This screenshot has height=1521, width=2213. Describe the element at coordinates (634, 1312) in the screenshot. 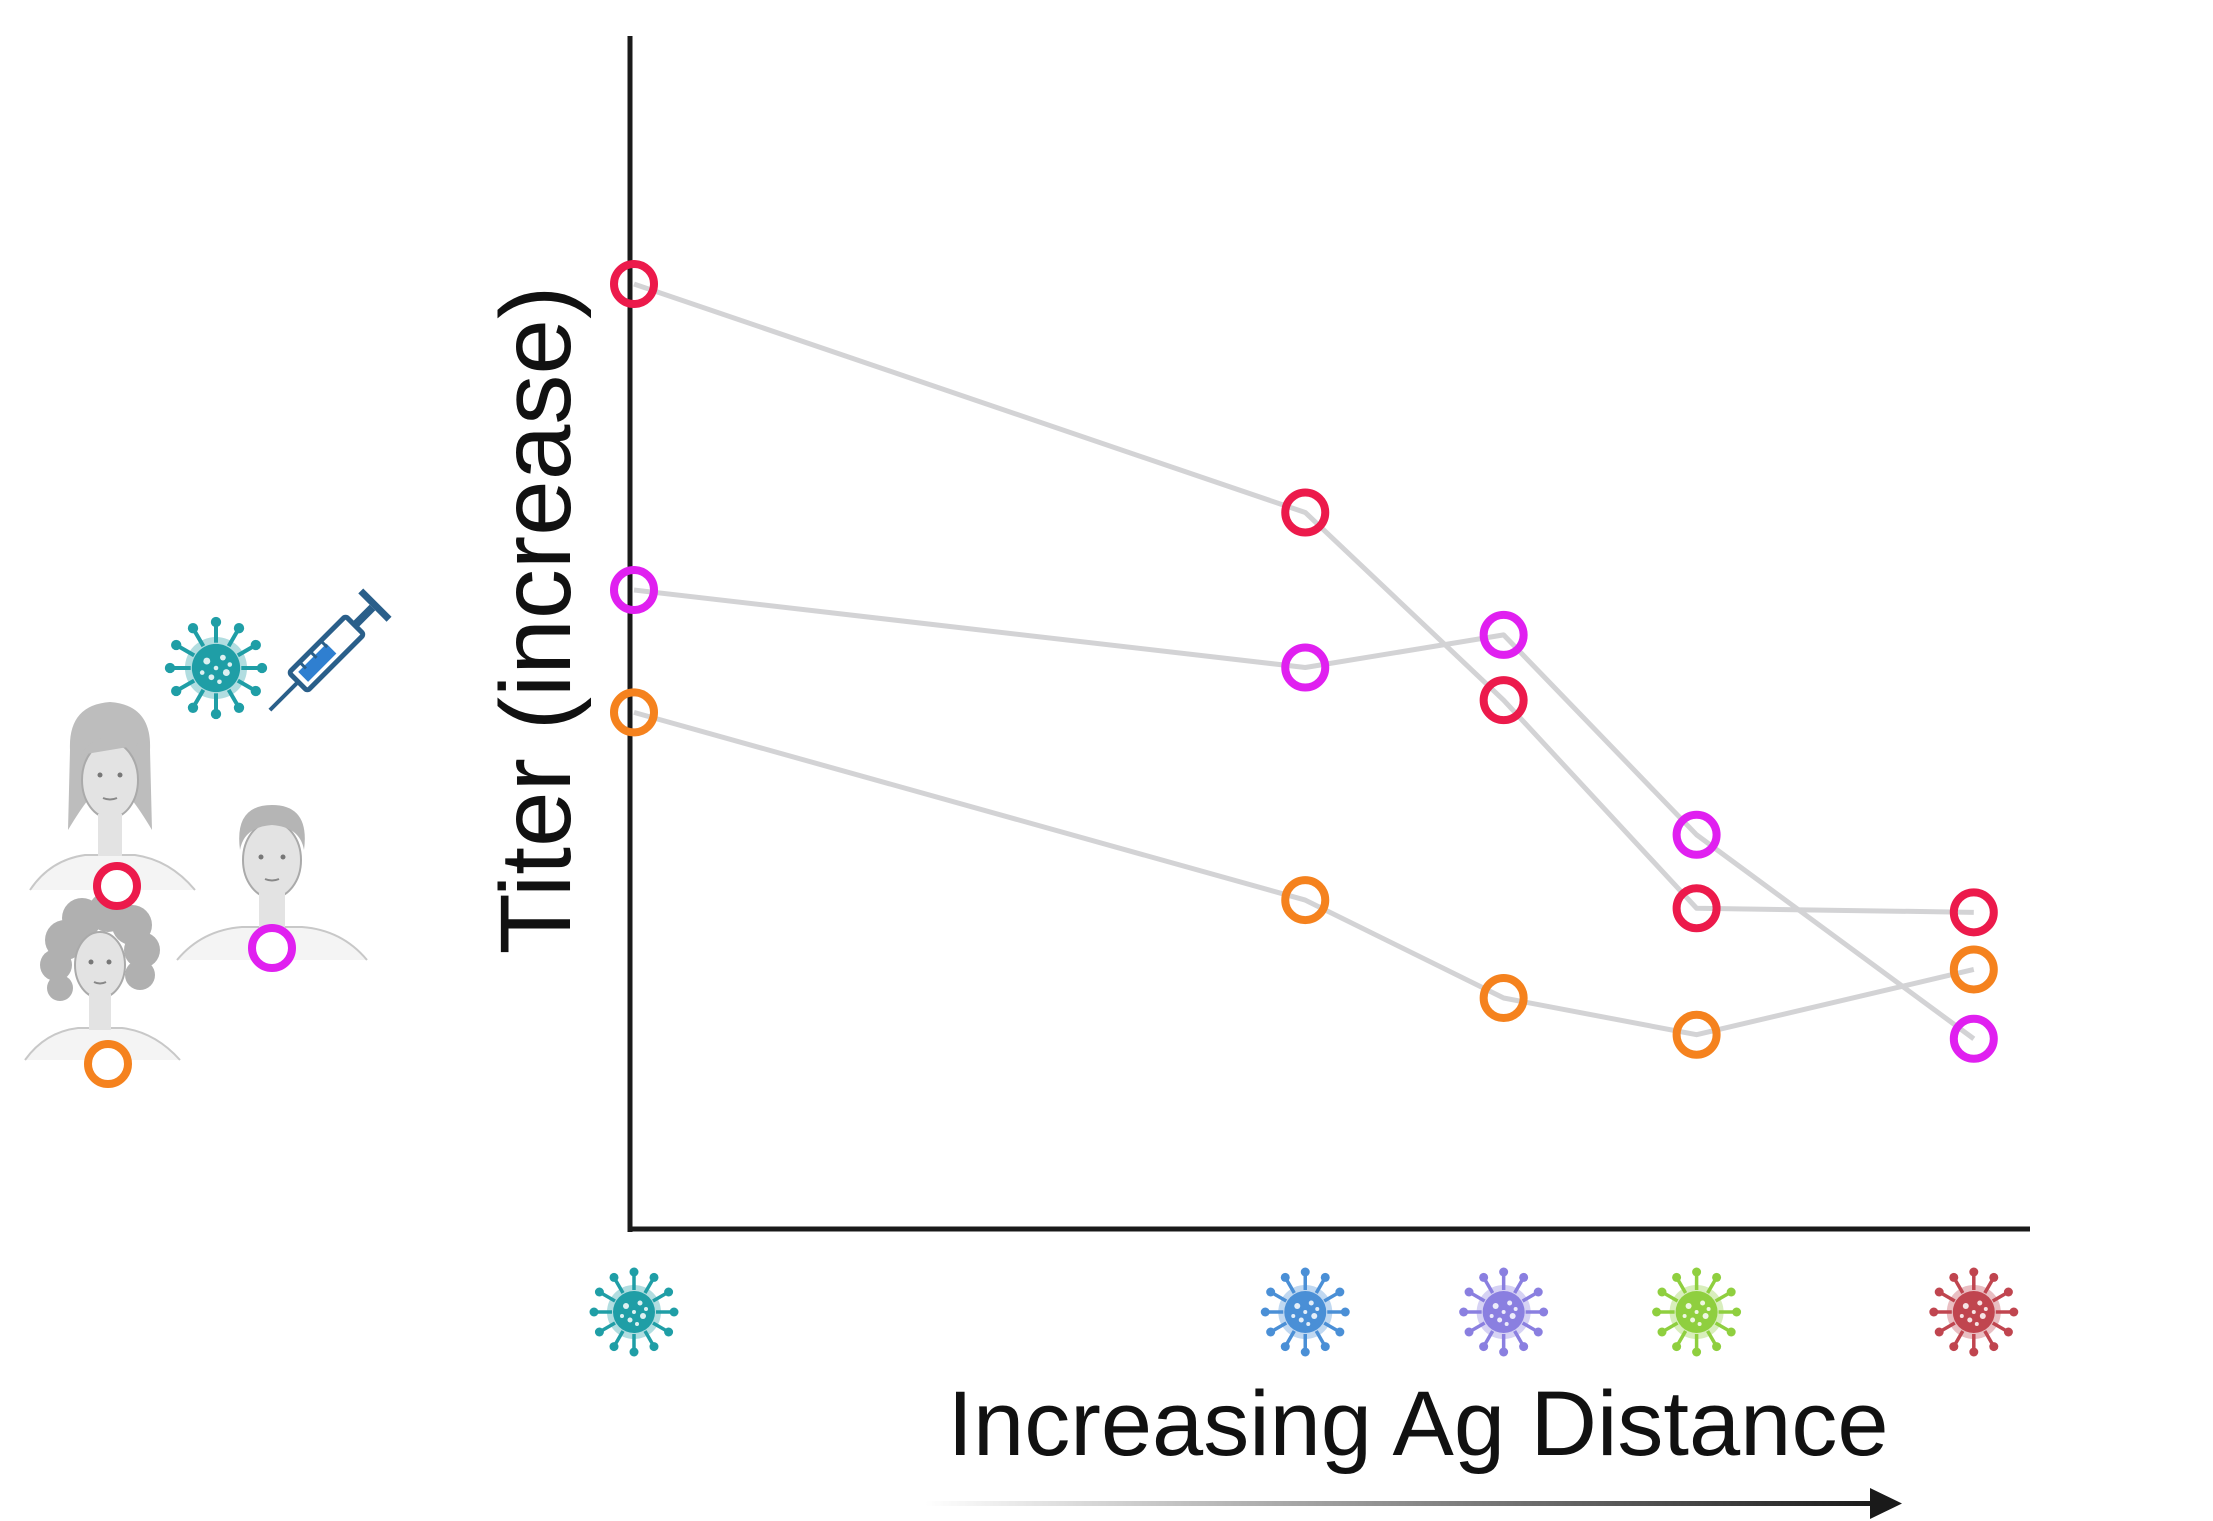

I see `x-tick-0-virus-icon` at that location.